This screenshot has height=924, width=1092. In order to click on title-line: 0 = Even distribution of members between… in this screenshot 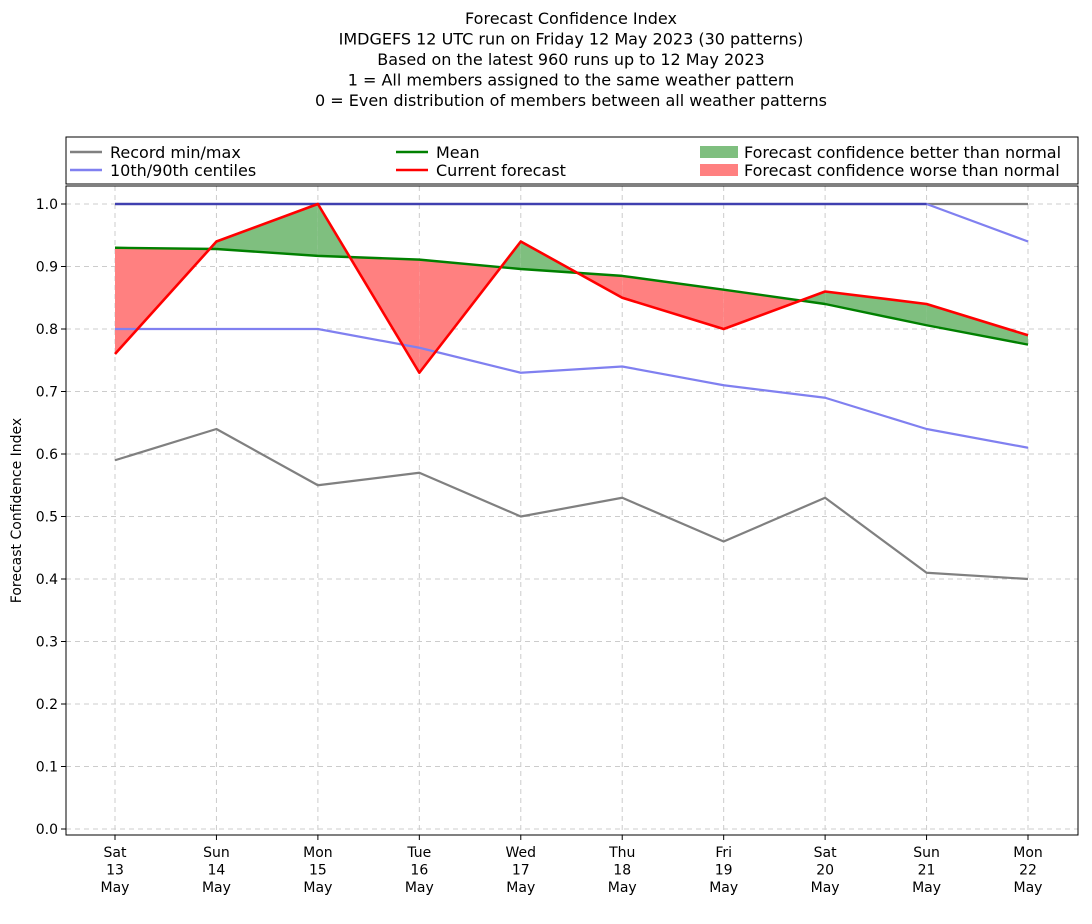, I will do `click(571, 100)`.